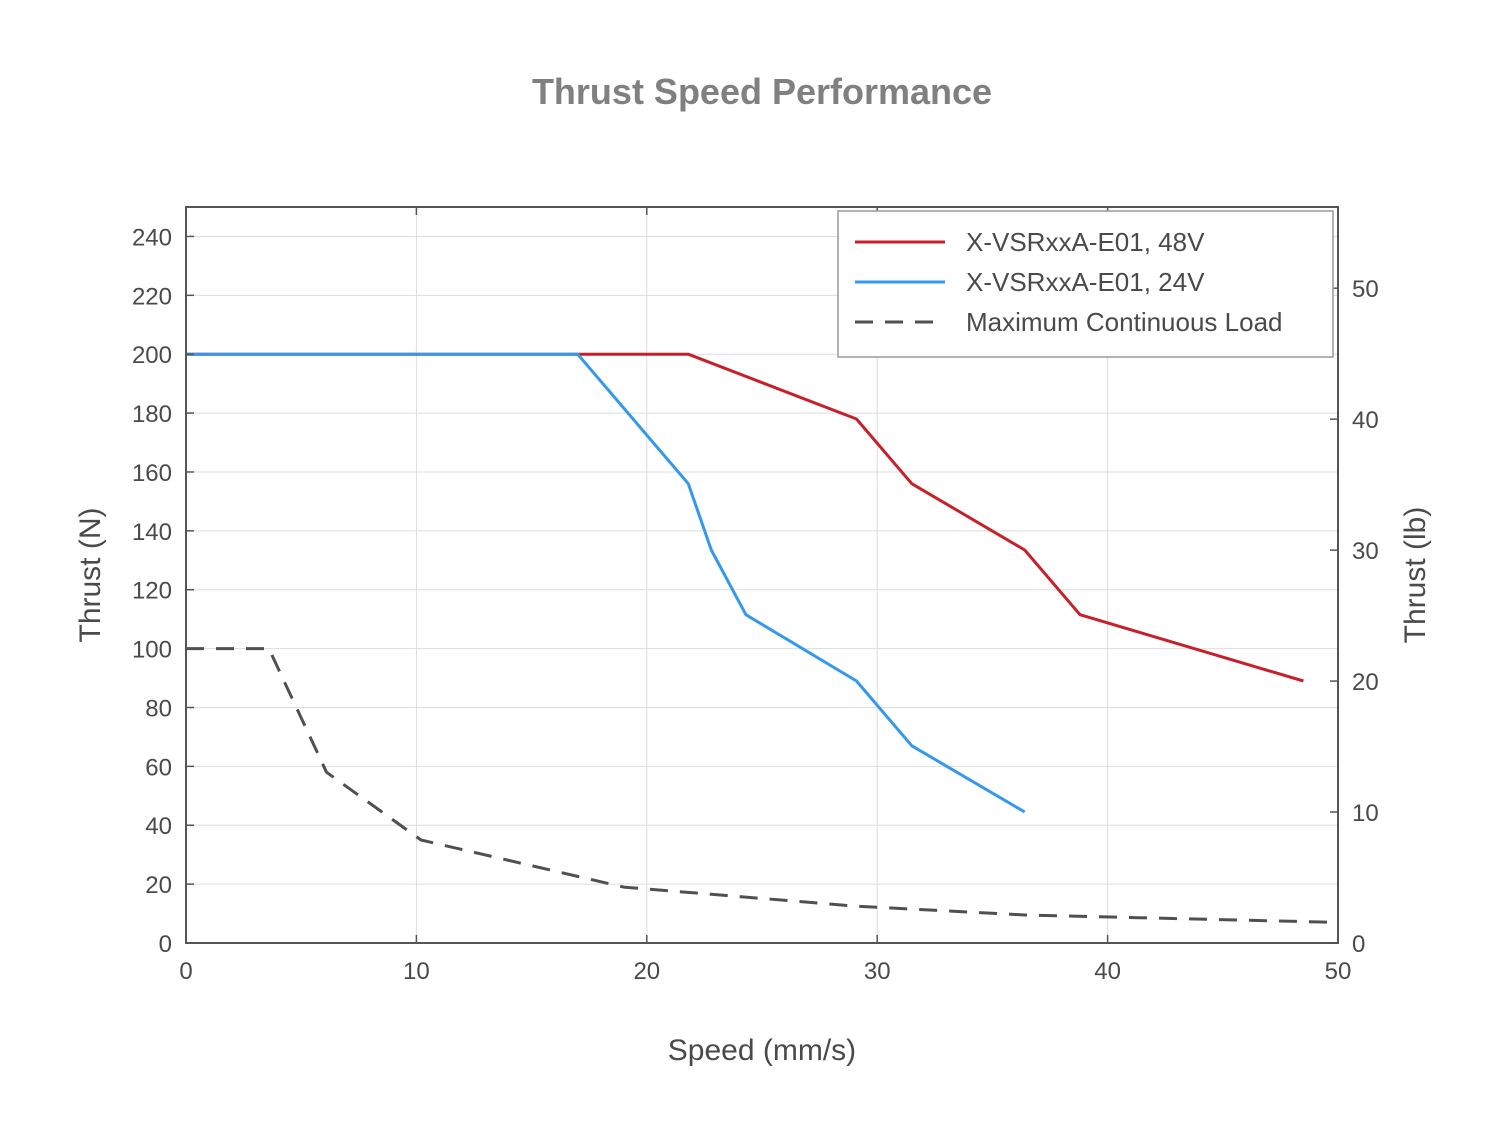 This screenshot has height=1142, width=1508. Describe the element at coordinates (185, 971) in the screenshot. I see `x-tick-label: 0` at that location.